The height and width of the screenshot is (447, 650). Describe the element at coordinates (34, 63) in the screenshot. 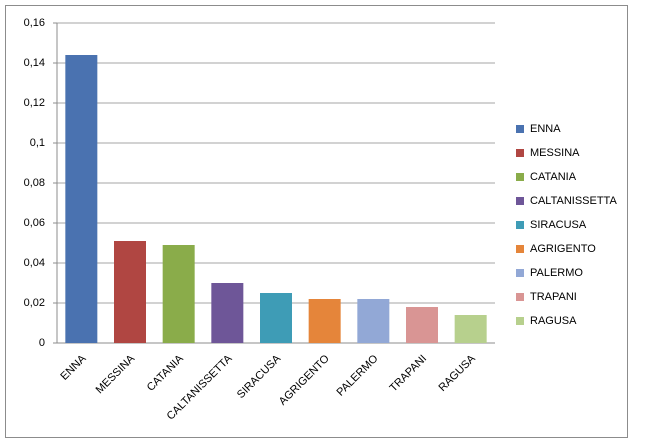

I see `y-tick-label: 0,14` at that location.